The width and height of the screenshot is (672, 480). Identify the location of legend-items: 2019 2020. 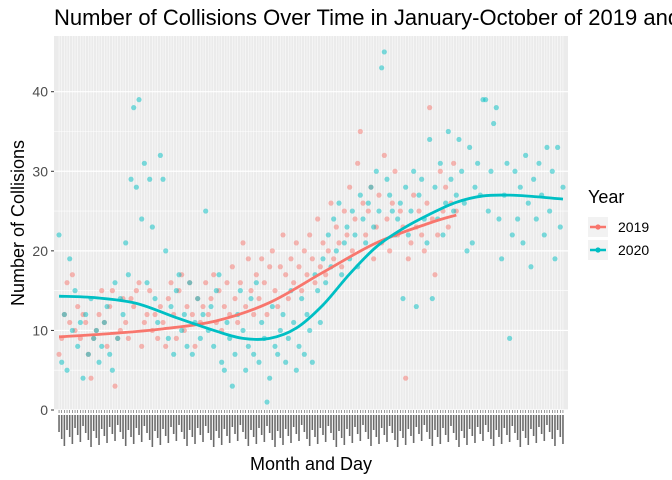
(618, 238).